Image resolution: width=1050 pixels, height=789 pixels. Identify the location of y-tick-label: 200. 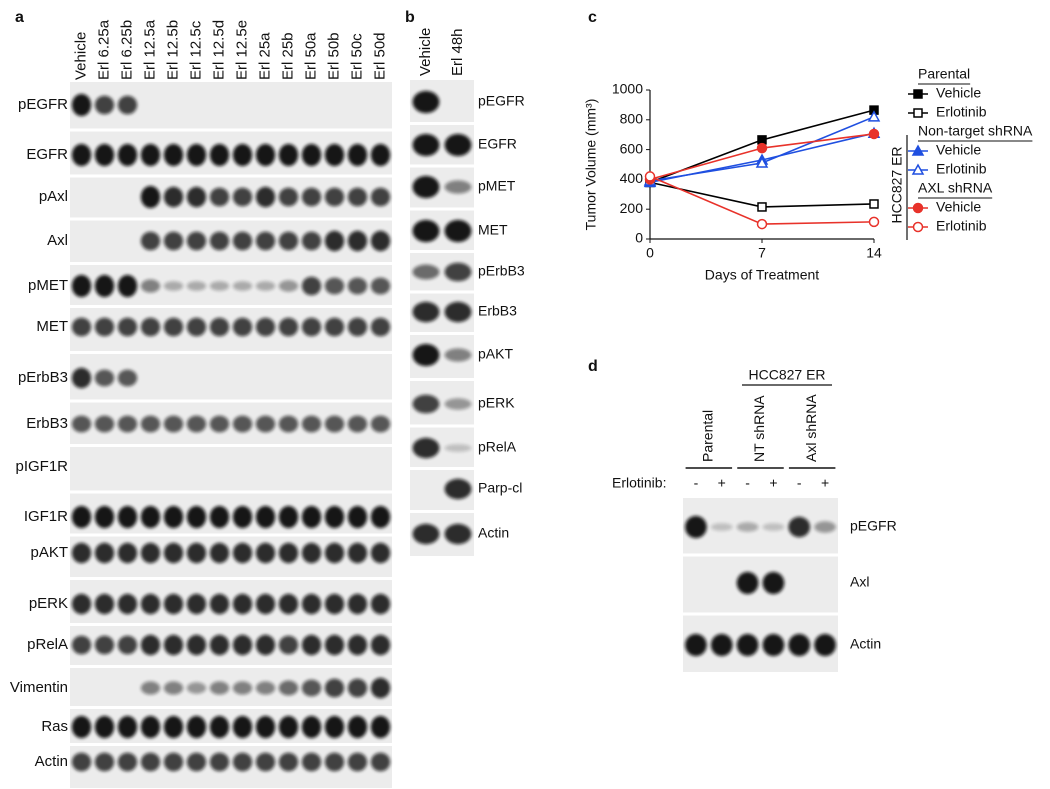
(632, 208).